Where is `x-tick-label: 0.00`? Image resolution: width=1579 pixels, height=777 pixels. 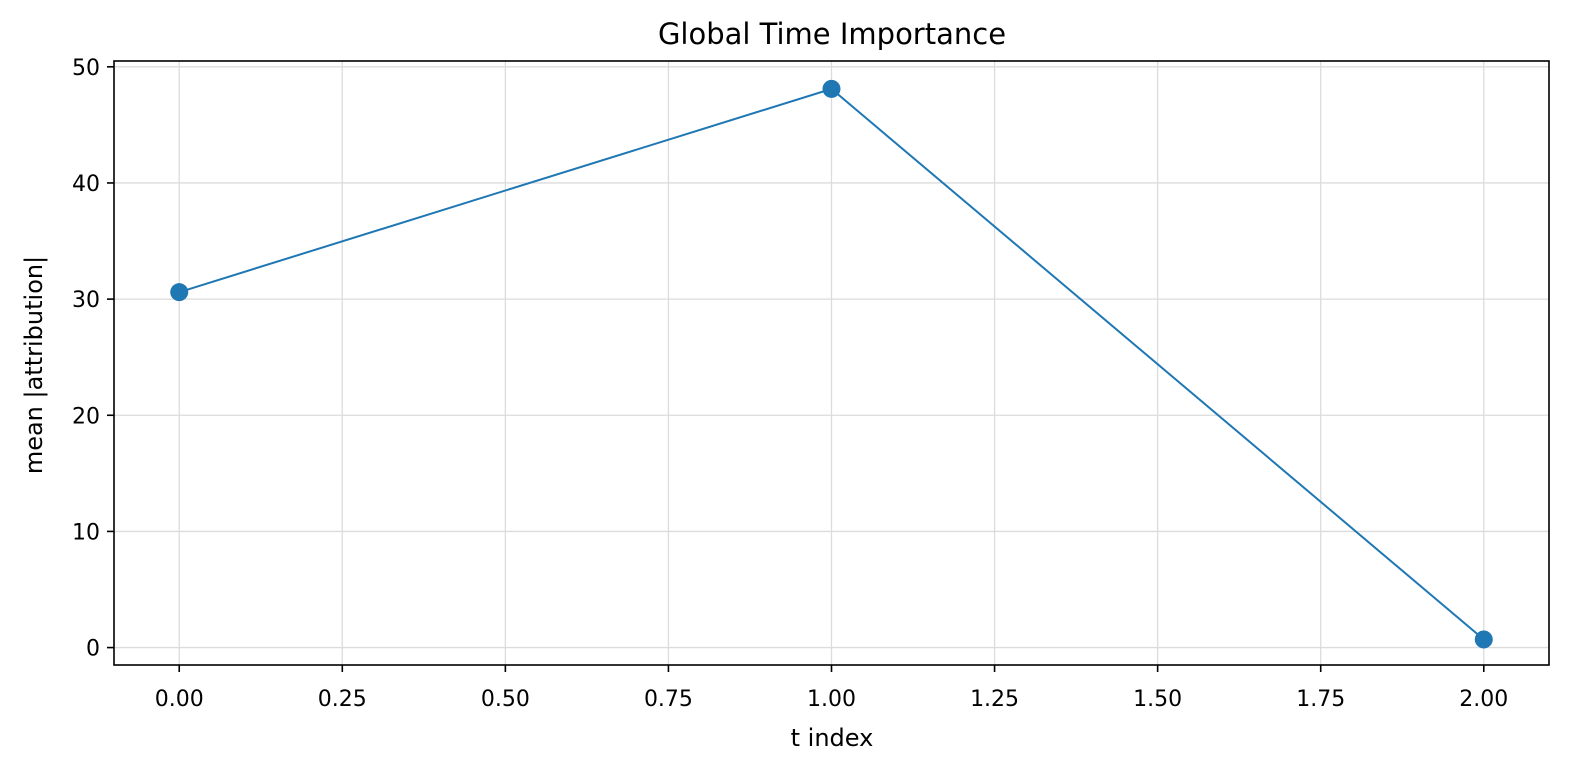
x-tick-label: 0.00 is located at coordinates (179, 699).